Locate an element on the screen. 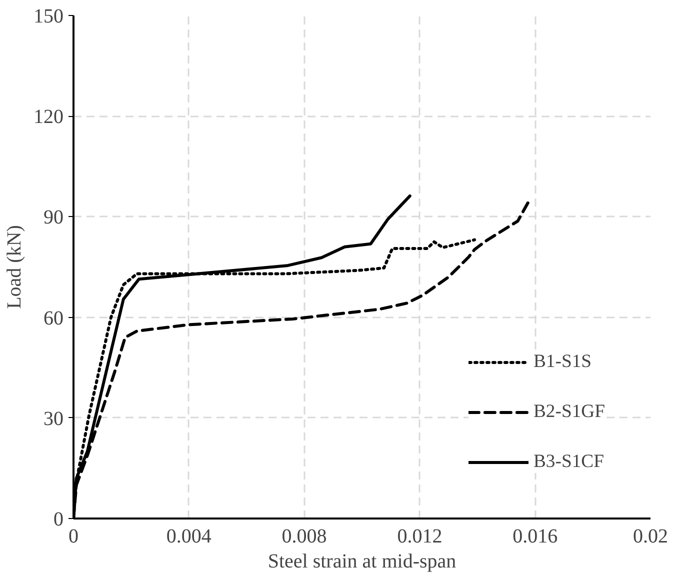  legend-label: B3-S1CF is located at coordinates (568, 462).